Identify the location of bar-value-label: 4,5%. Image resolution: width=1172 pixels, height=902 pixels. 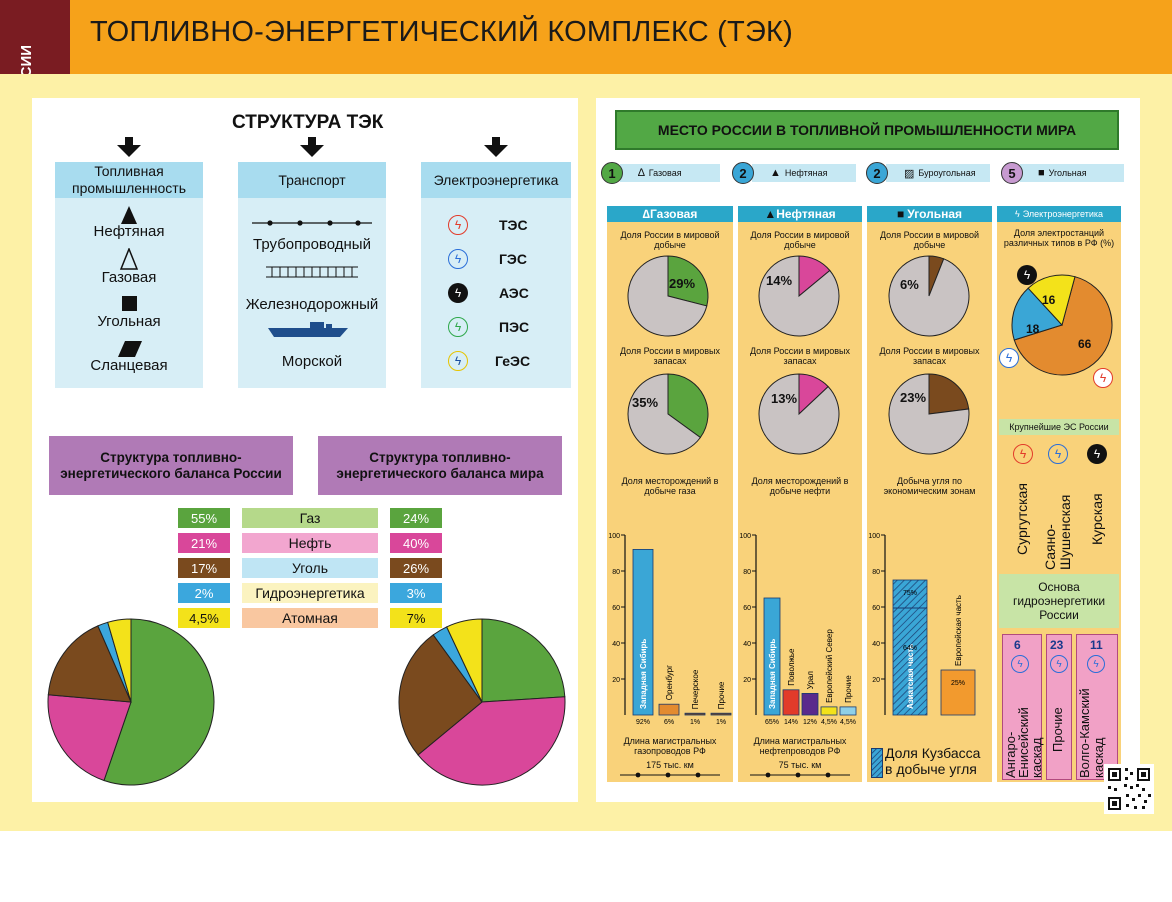
(848, 722).